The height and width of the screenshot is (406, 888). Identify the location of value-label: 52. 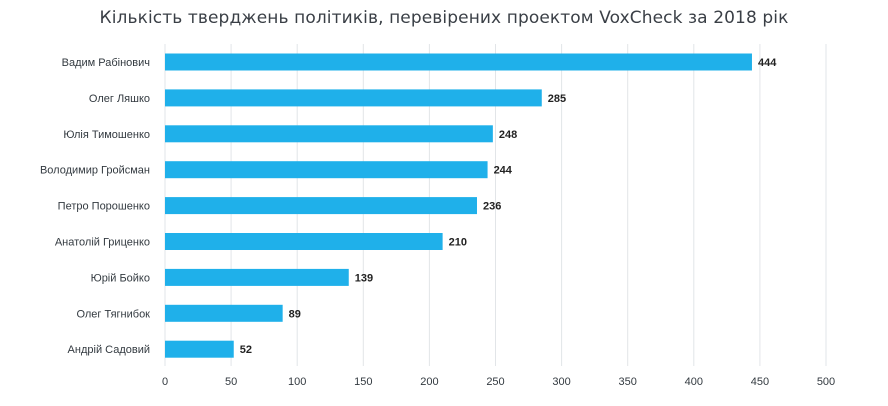
(246, 350).